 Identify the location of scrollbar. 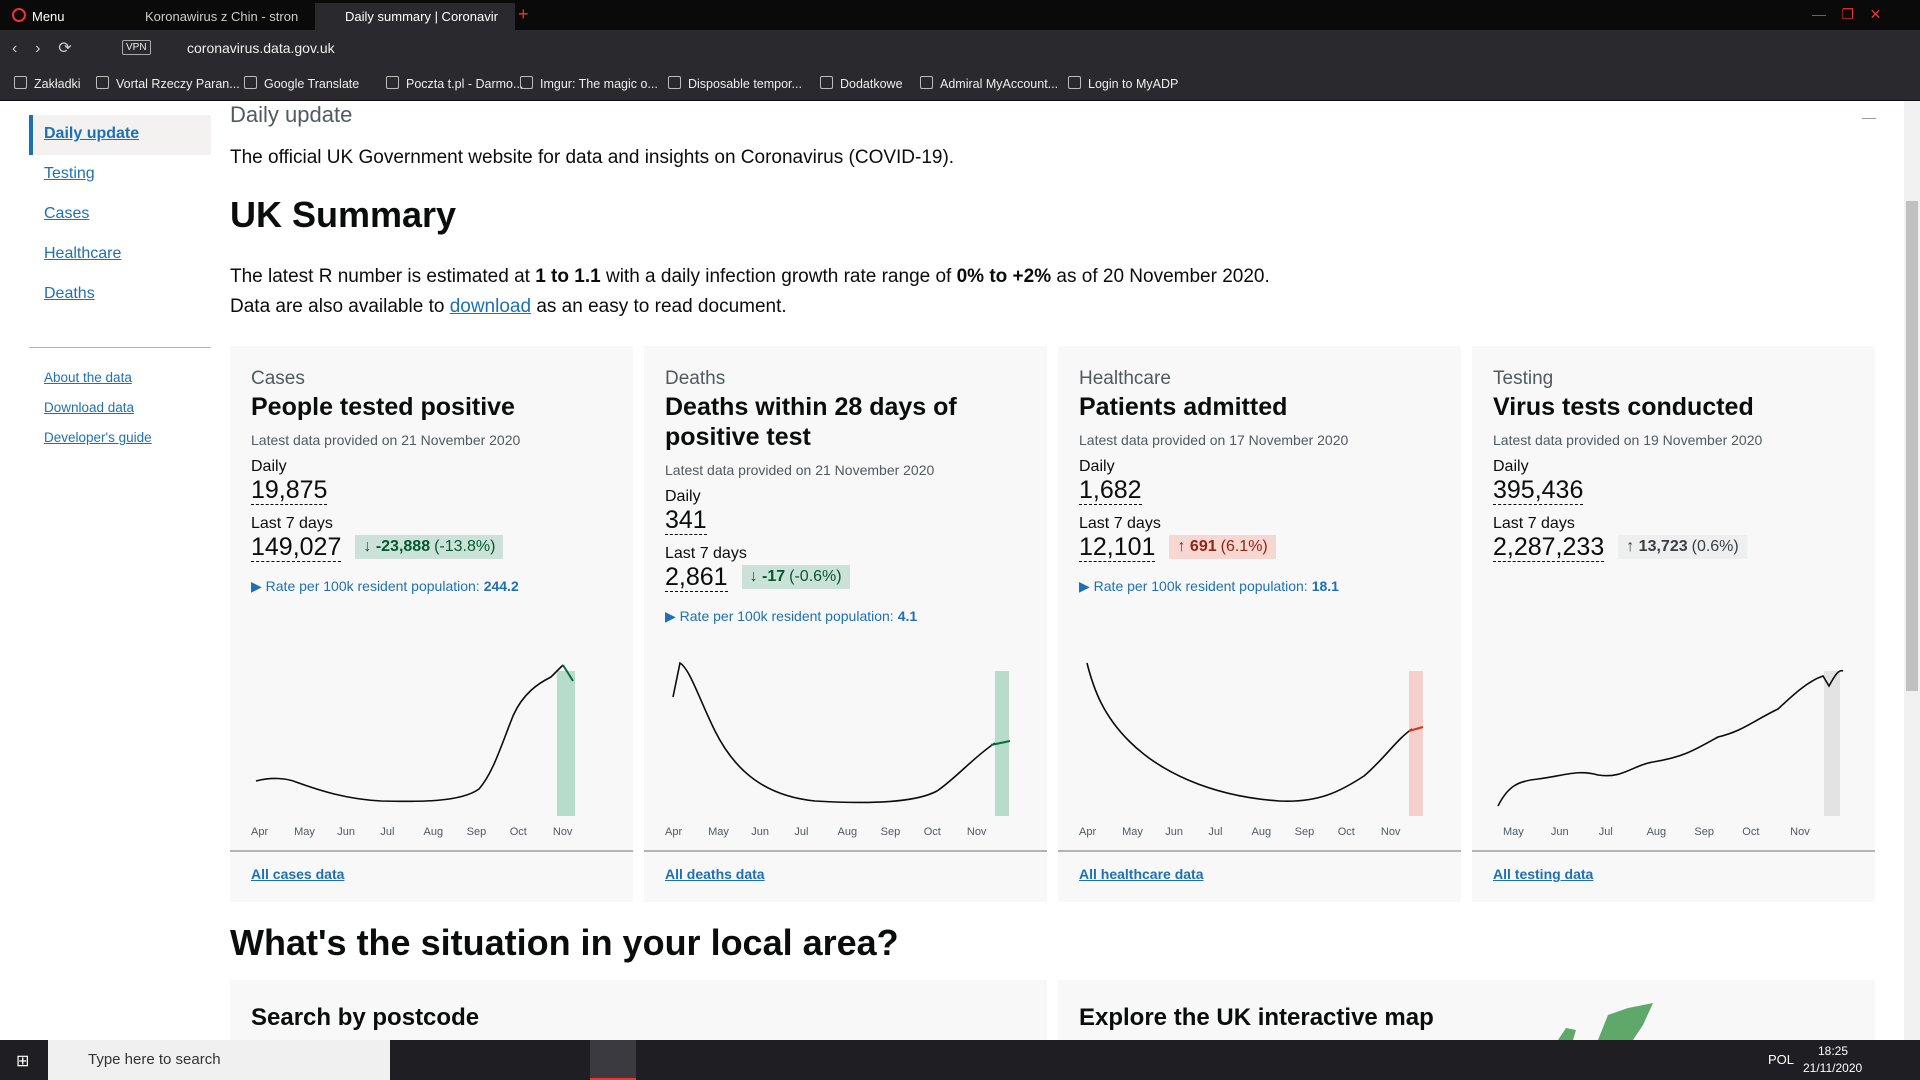
(1912, 570).